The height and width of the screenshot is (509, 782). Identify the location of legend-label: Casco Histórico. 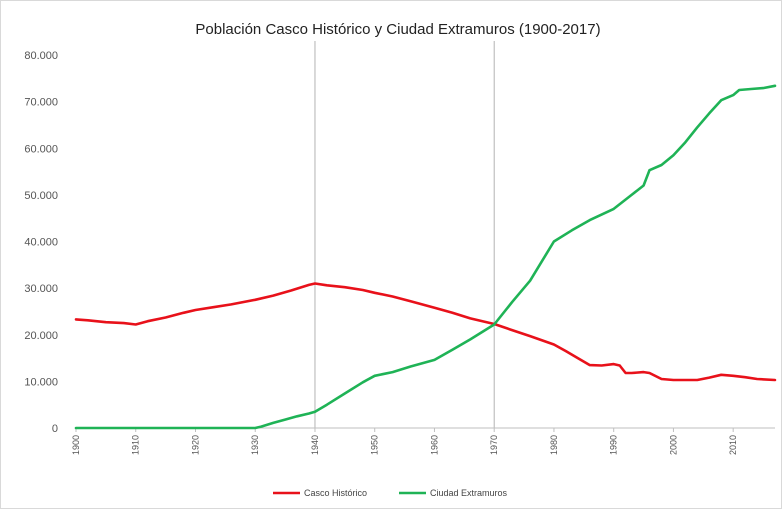
(335, 493).